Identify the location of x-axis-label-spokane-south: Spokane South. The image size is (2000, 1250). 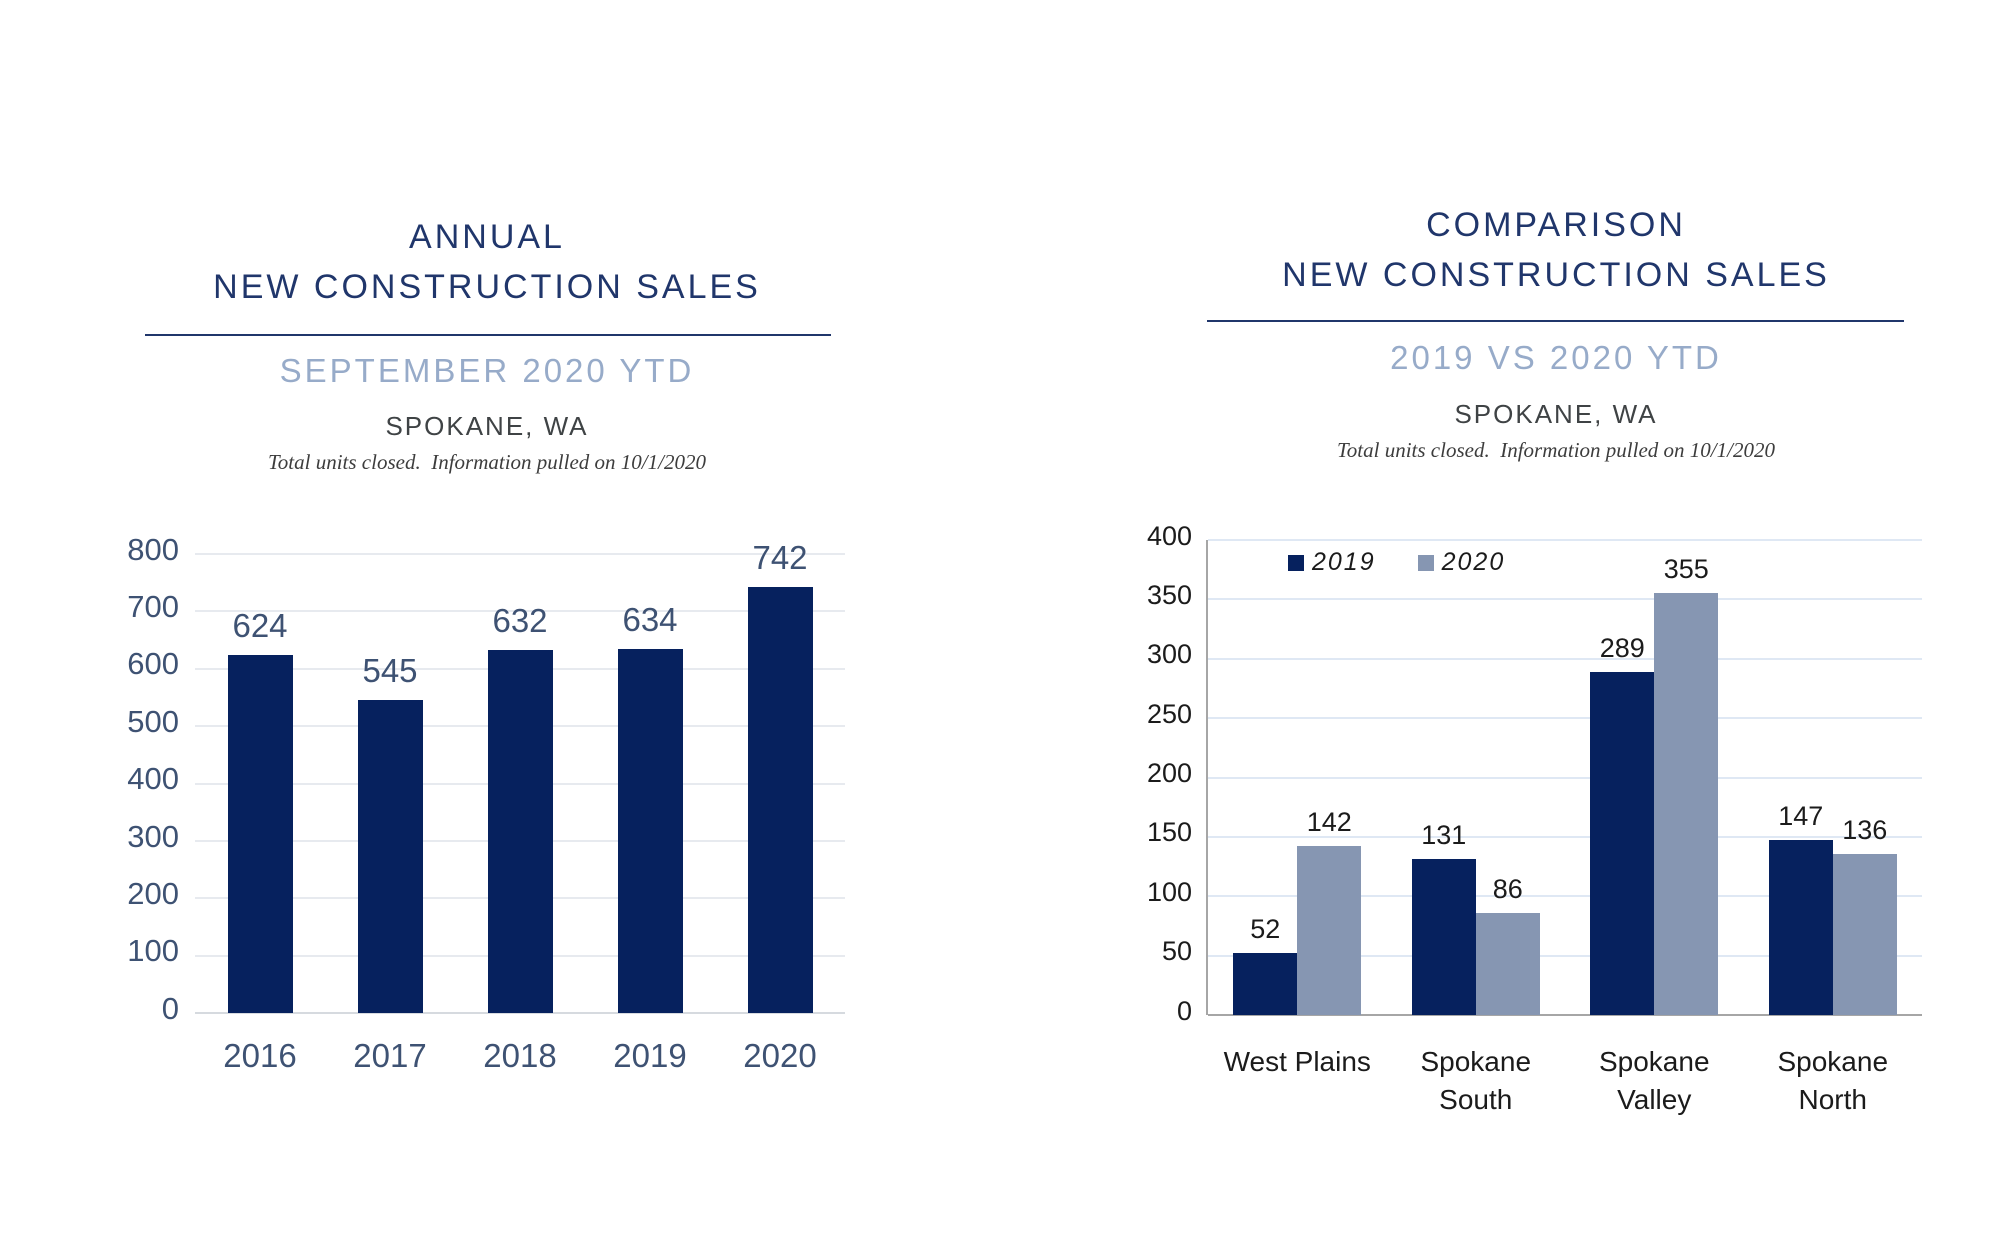
(1476, 1080).